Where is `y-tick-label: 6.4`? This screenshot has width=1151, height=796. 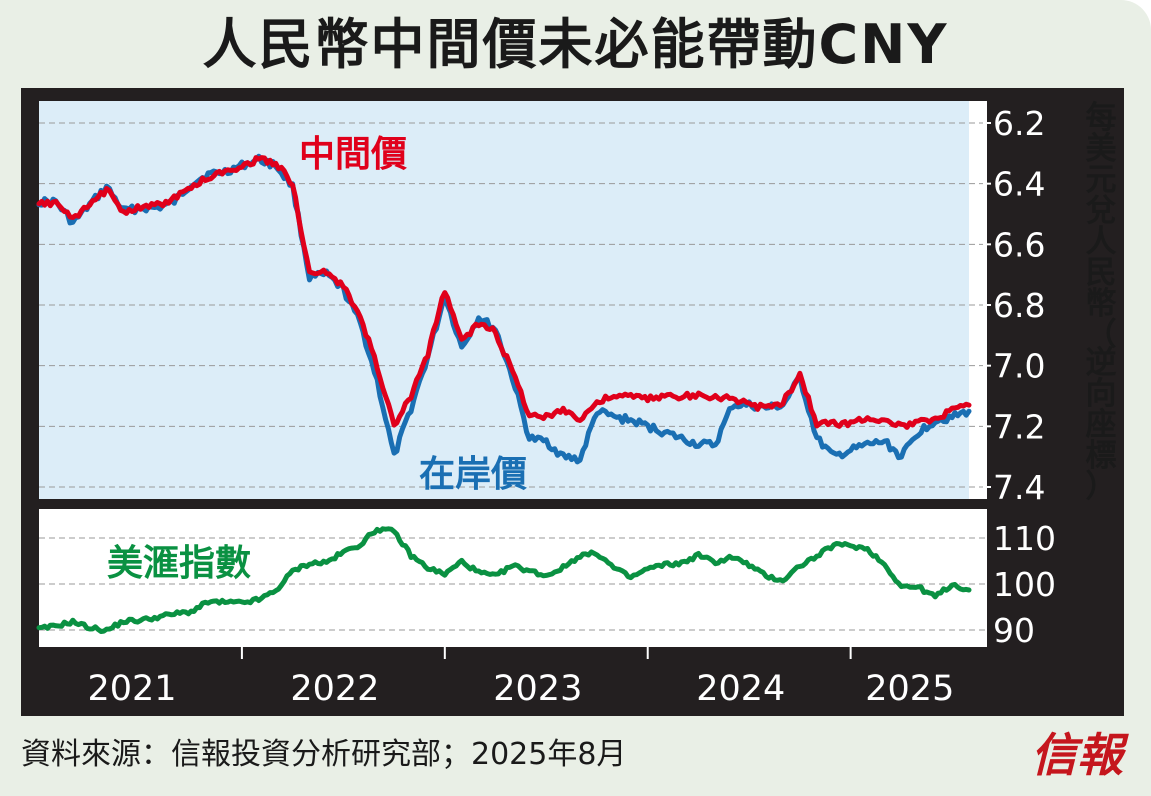 y-tick-label: 6.4 is located at coordinates (1019, 184).